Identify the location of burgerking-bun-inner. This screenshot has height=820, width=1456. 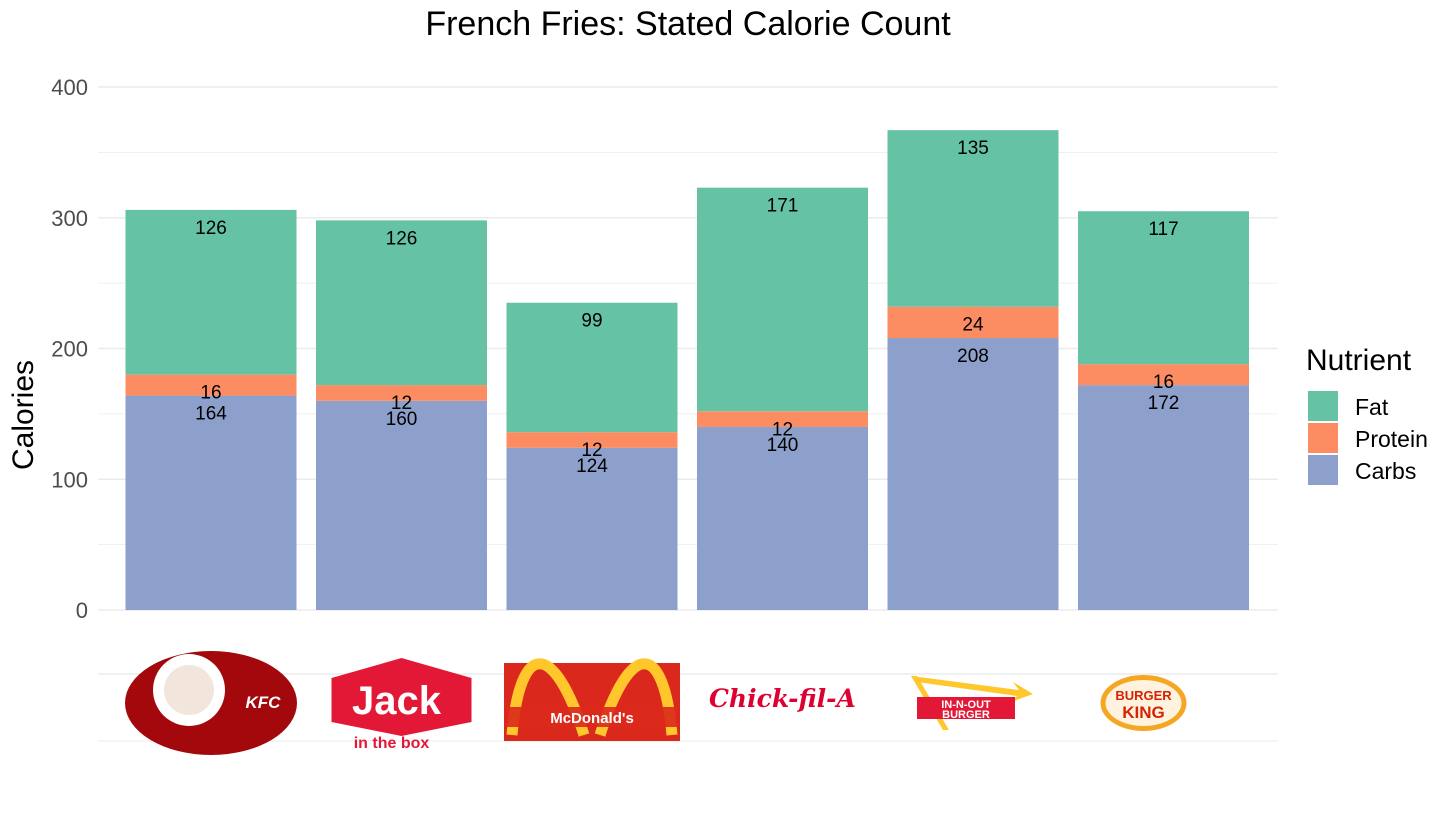
(1143, 703).